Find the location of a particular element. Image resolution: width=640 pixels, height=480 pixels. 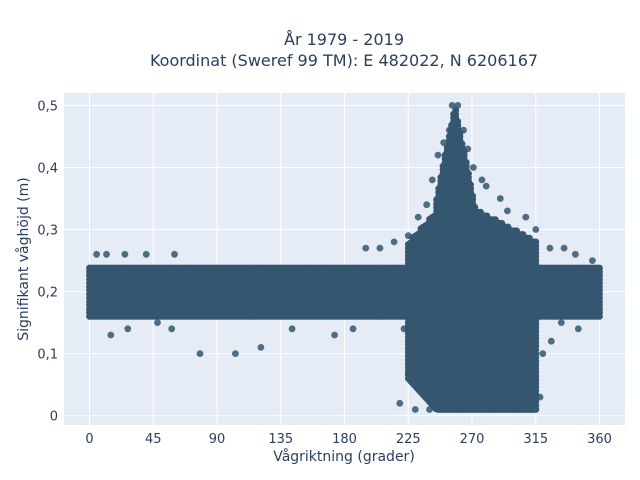

data-point is located at coordinates (599, 268).